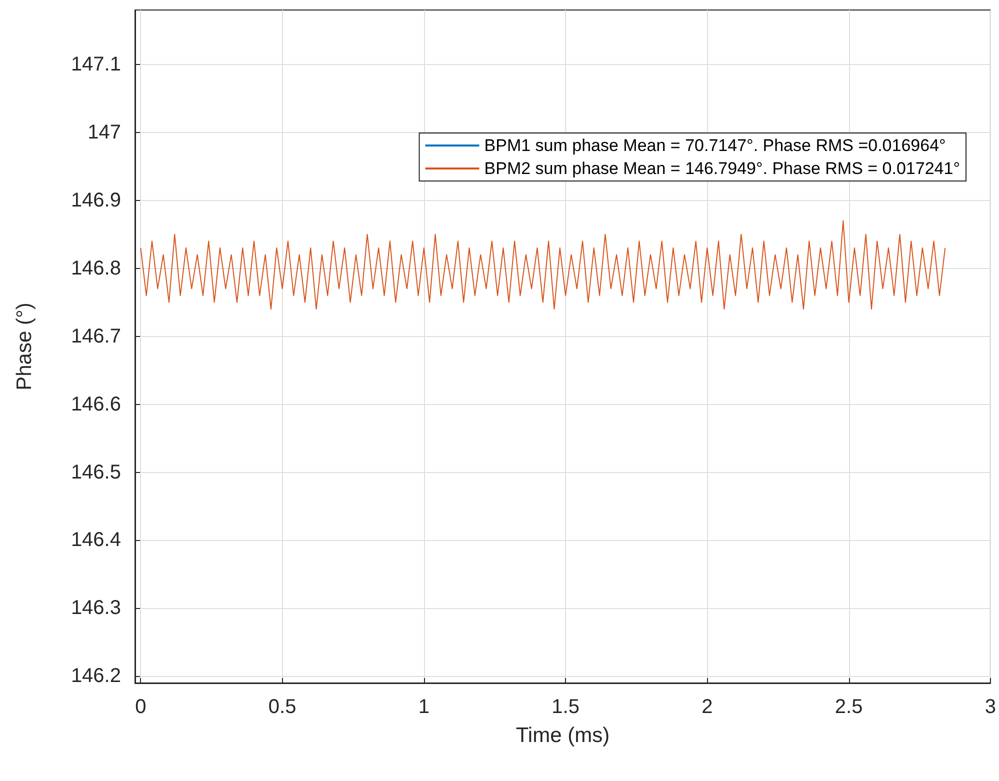 Image resolution: width=999 pixels, height=781 pixels. I want to click on y-tick-label: 146.2, so click(95, 676).